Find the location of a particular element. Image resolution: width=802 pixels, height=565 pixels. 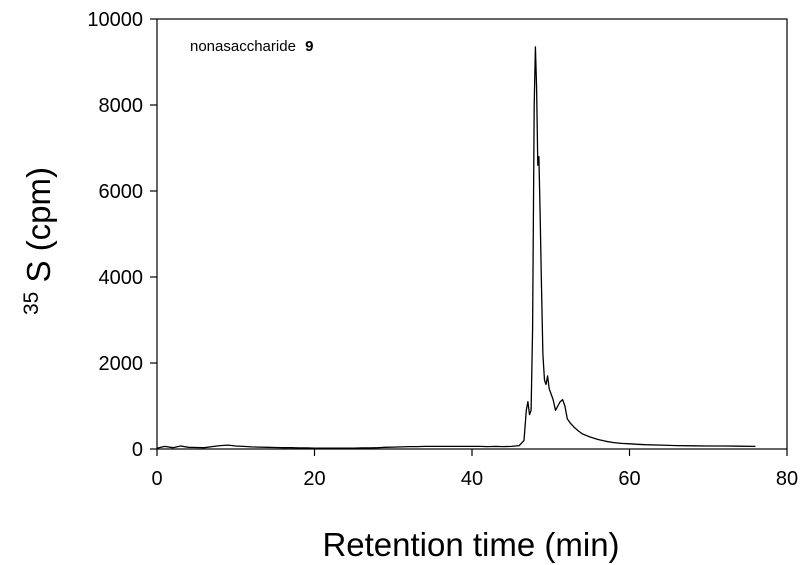

y-axis: 0 2000 4000 6000 8000 10000 is located at coordinates (122, 235).